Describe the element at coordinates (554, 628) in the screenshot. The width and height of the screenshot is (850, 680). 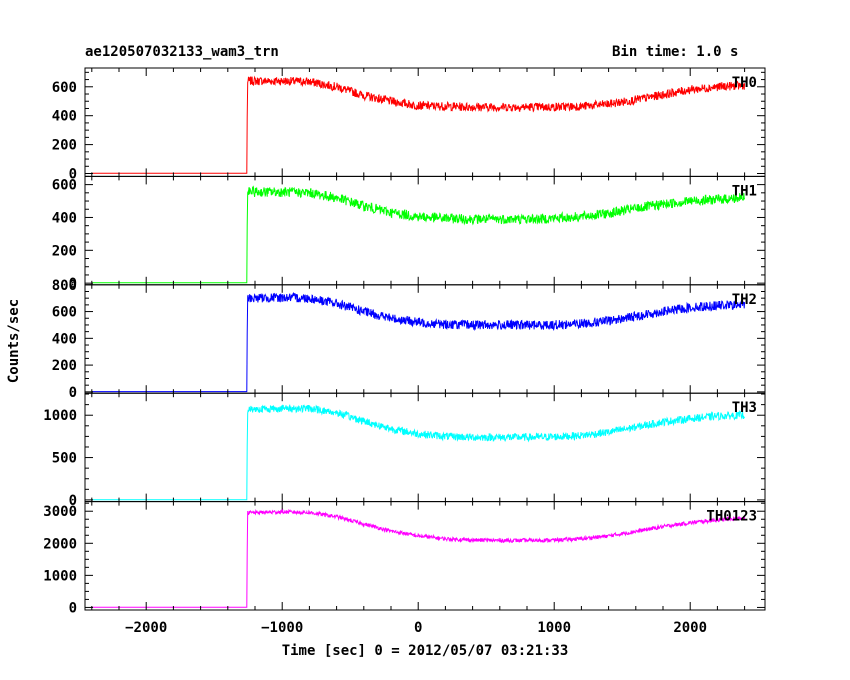
I see `x-tick-label: 1000` at that location.